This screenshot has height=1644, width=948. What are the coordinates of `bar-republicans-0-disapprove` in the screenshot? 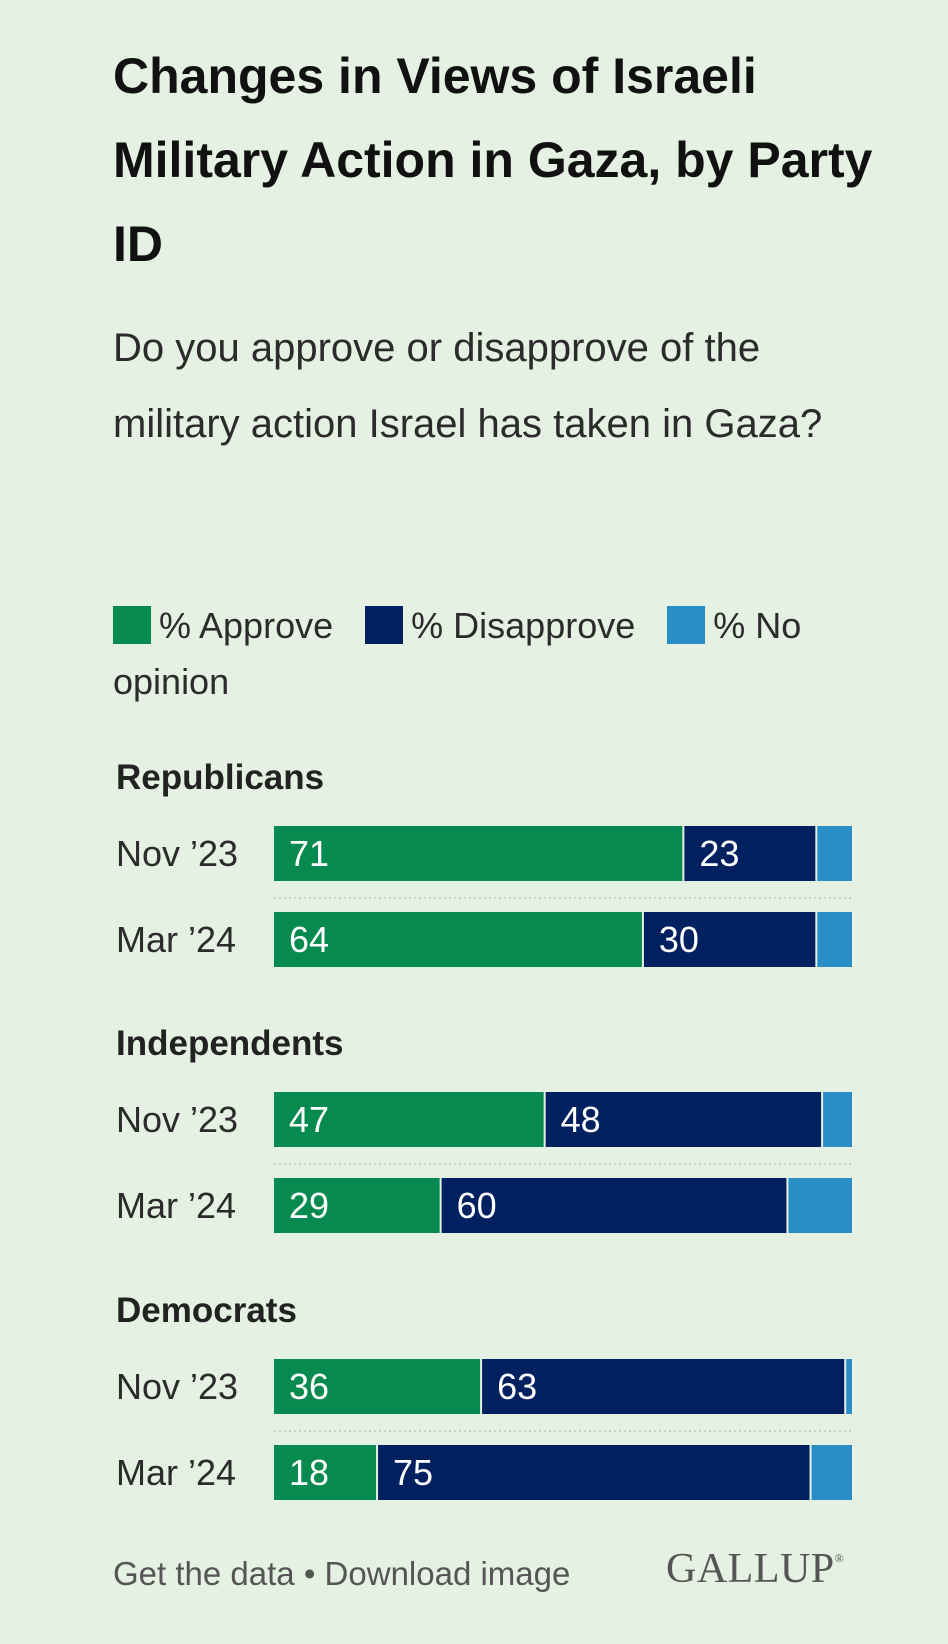 It's located at (750, 853).